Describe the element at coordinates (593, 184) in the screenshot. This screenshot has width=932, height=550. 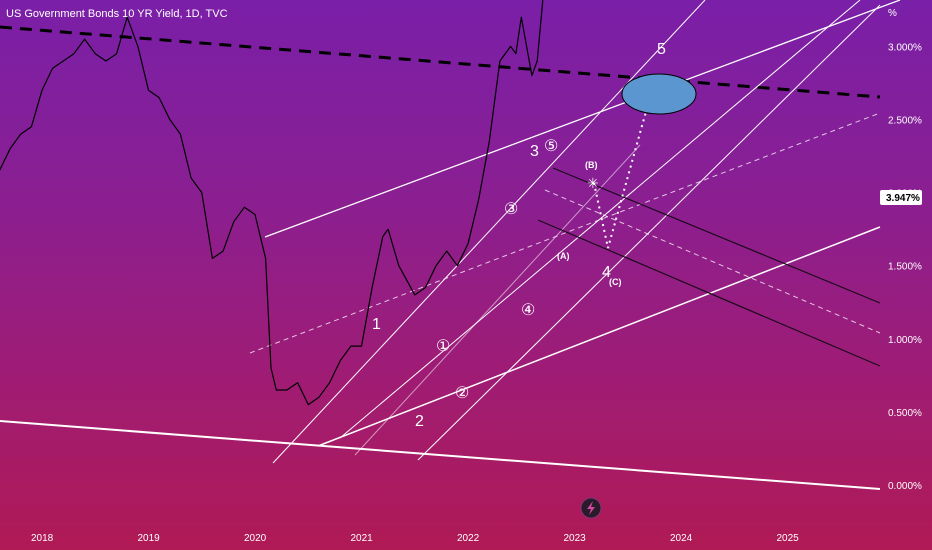
I see `asterisk-marker: ✳` at that location.